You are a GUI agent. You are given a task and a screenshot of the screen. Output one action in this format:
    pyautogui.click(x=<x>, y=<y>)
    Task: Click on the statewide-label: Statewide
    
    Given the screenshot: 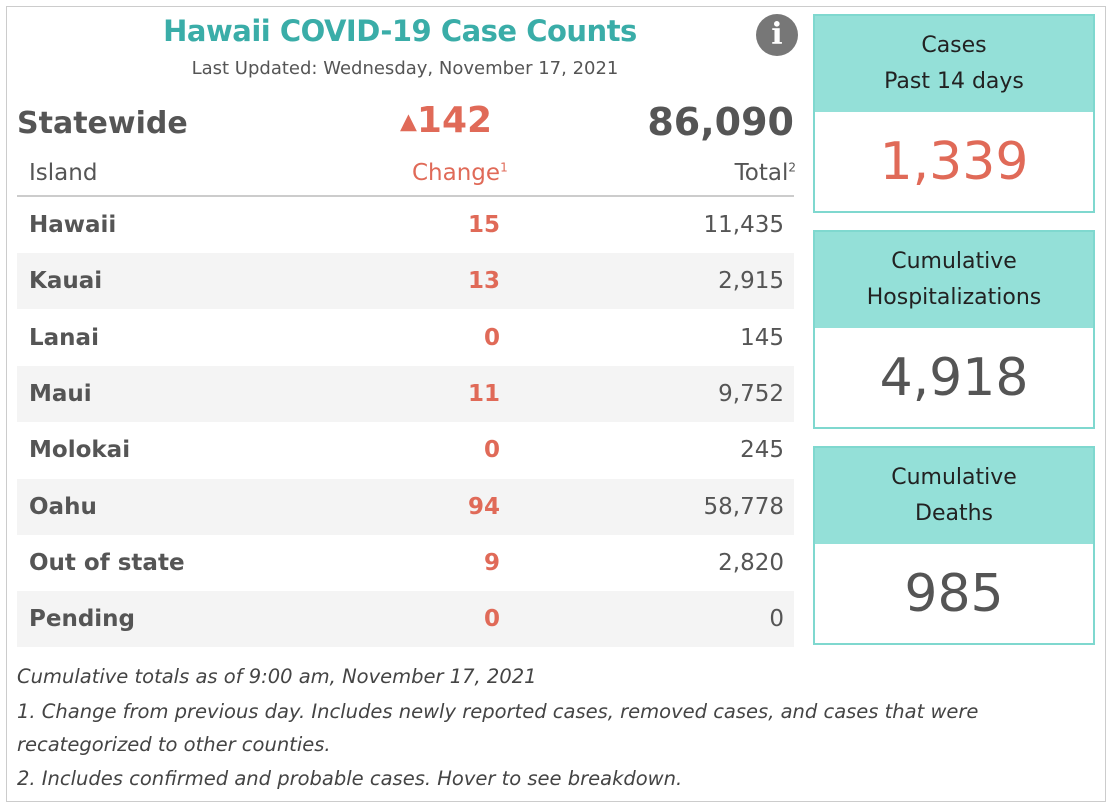 What is the action you would take?
    pyautogui.click(x=102, y=123)
    